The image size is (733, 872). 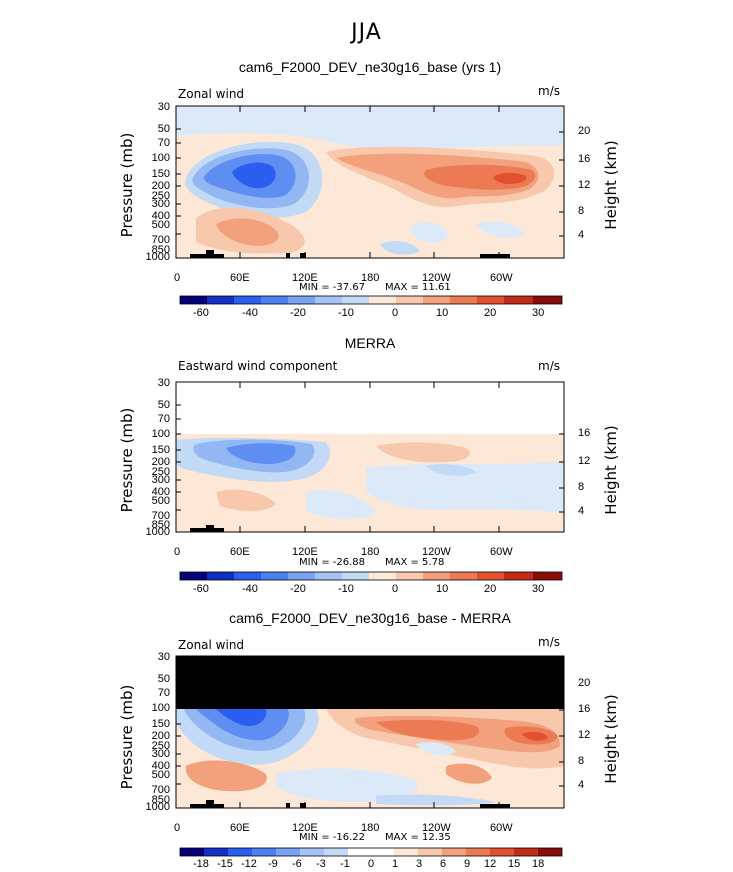 I want to click on panel1-colorbar, so click(x=371, y=300).